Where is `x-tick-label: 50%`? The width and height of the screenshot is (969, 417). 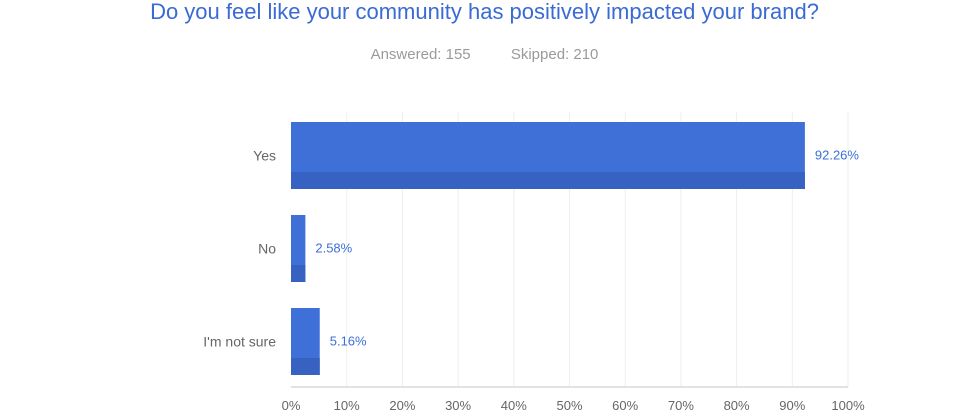 x-tick-label: 50% is located at coordinates (569, 405).